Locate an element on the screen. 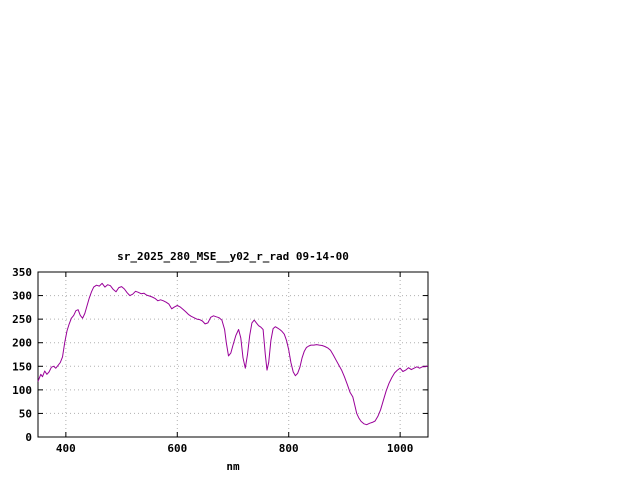 The height and width of the screenshot is (480, 640). y-tick-label: 200 is located at coordinates (22, 343).